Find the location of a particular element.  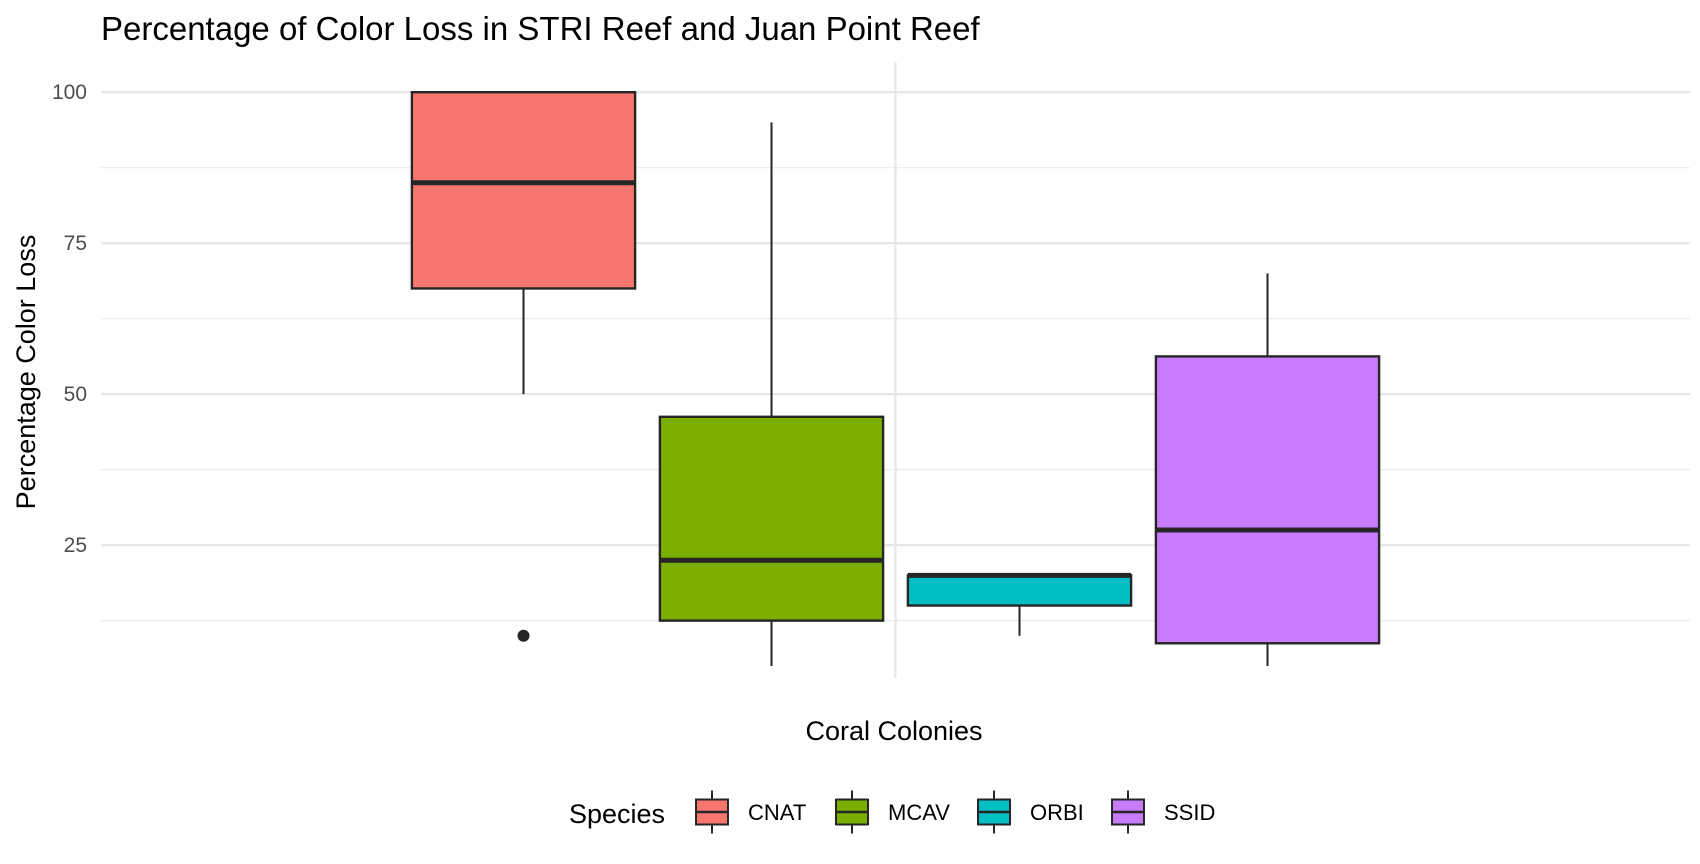

box-ssid is located at coordinates (1267, 469).